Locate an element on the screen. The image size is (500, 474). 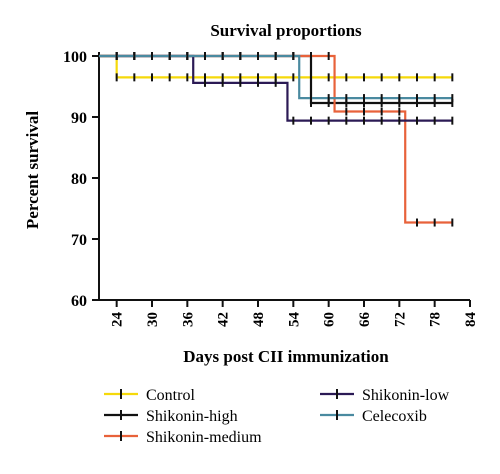
x-tick-label: 84 is located at coordinates (471, 320).